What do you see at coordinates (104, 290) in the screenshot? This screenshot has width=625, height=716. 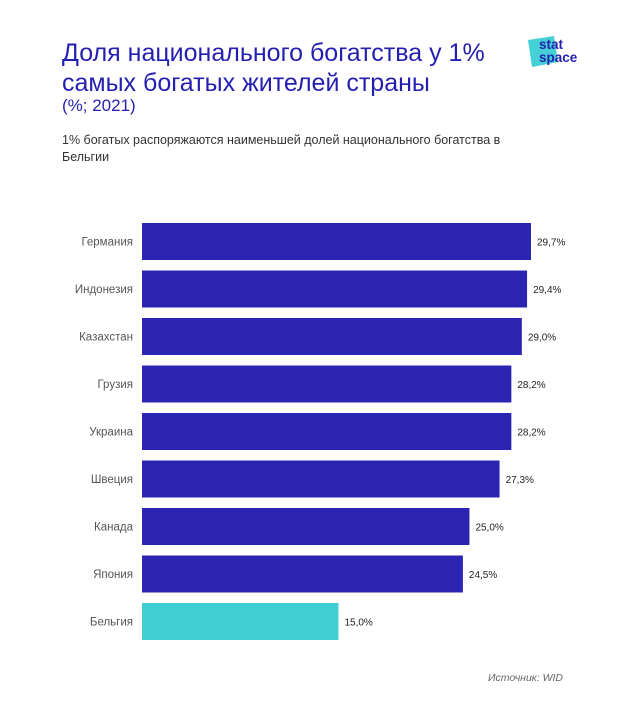 I see `category-label: Индонезия` at bounding box center [104, 290].